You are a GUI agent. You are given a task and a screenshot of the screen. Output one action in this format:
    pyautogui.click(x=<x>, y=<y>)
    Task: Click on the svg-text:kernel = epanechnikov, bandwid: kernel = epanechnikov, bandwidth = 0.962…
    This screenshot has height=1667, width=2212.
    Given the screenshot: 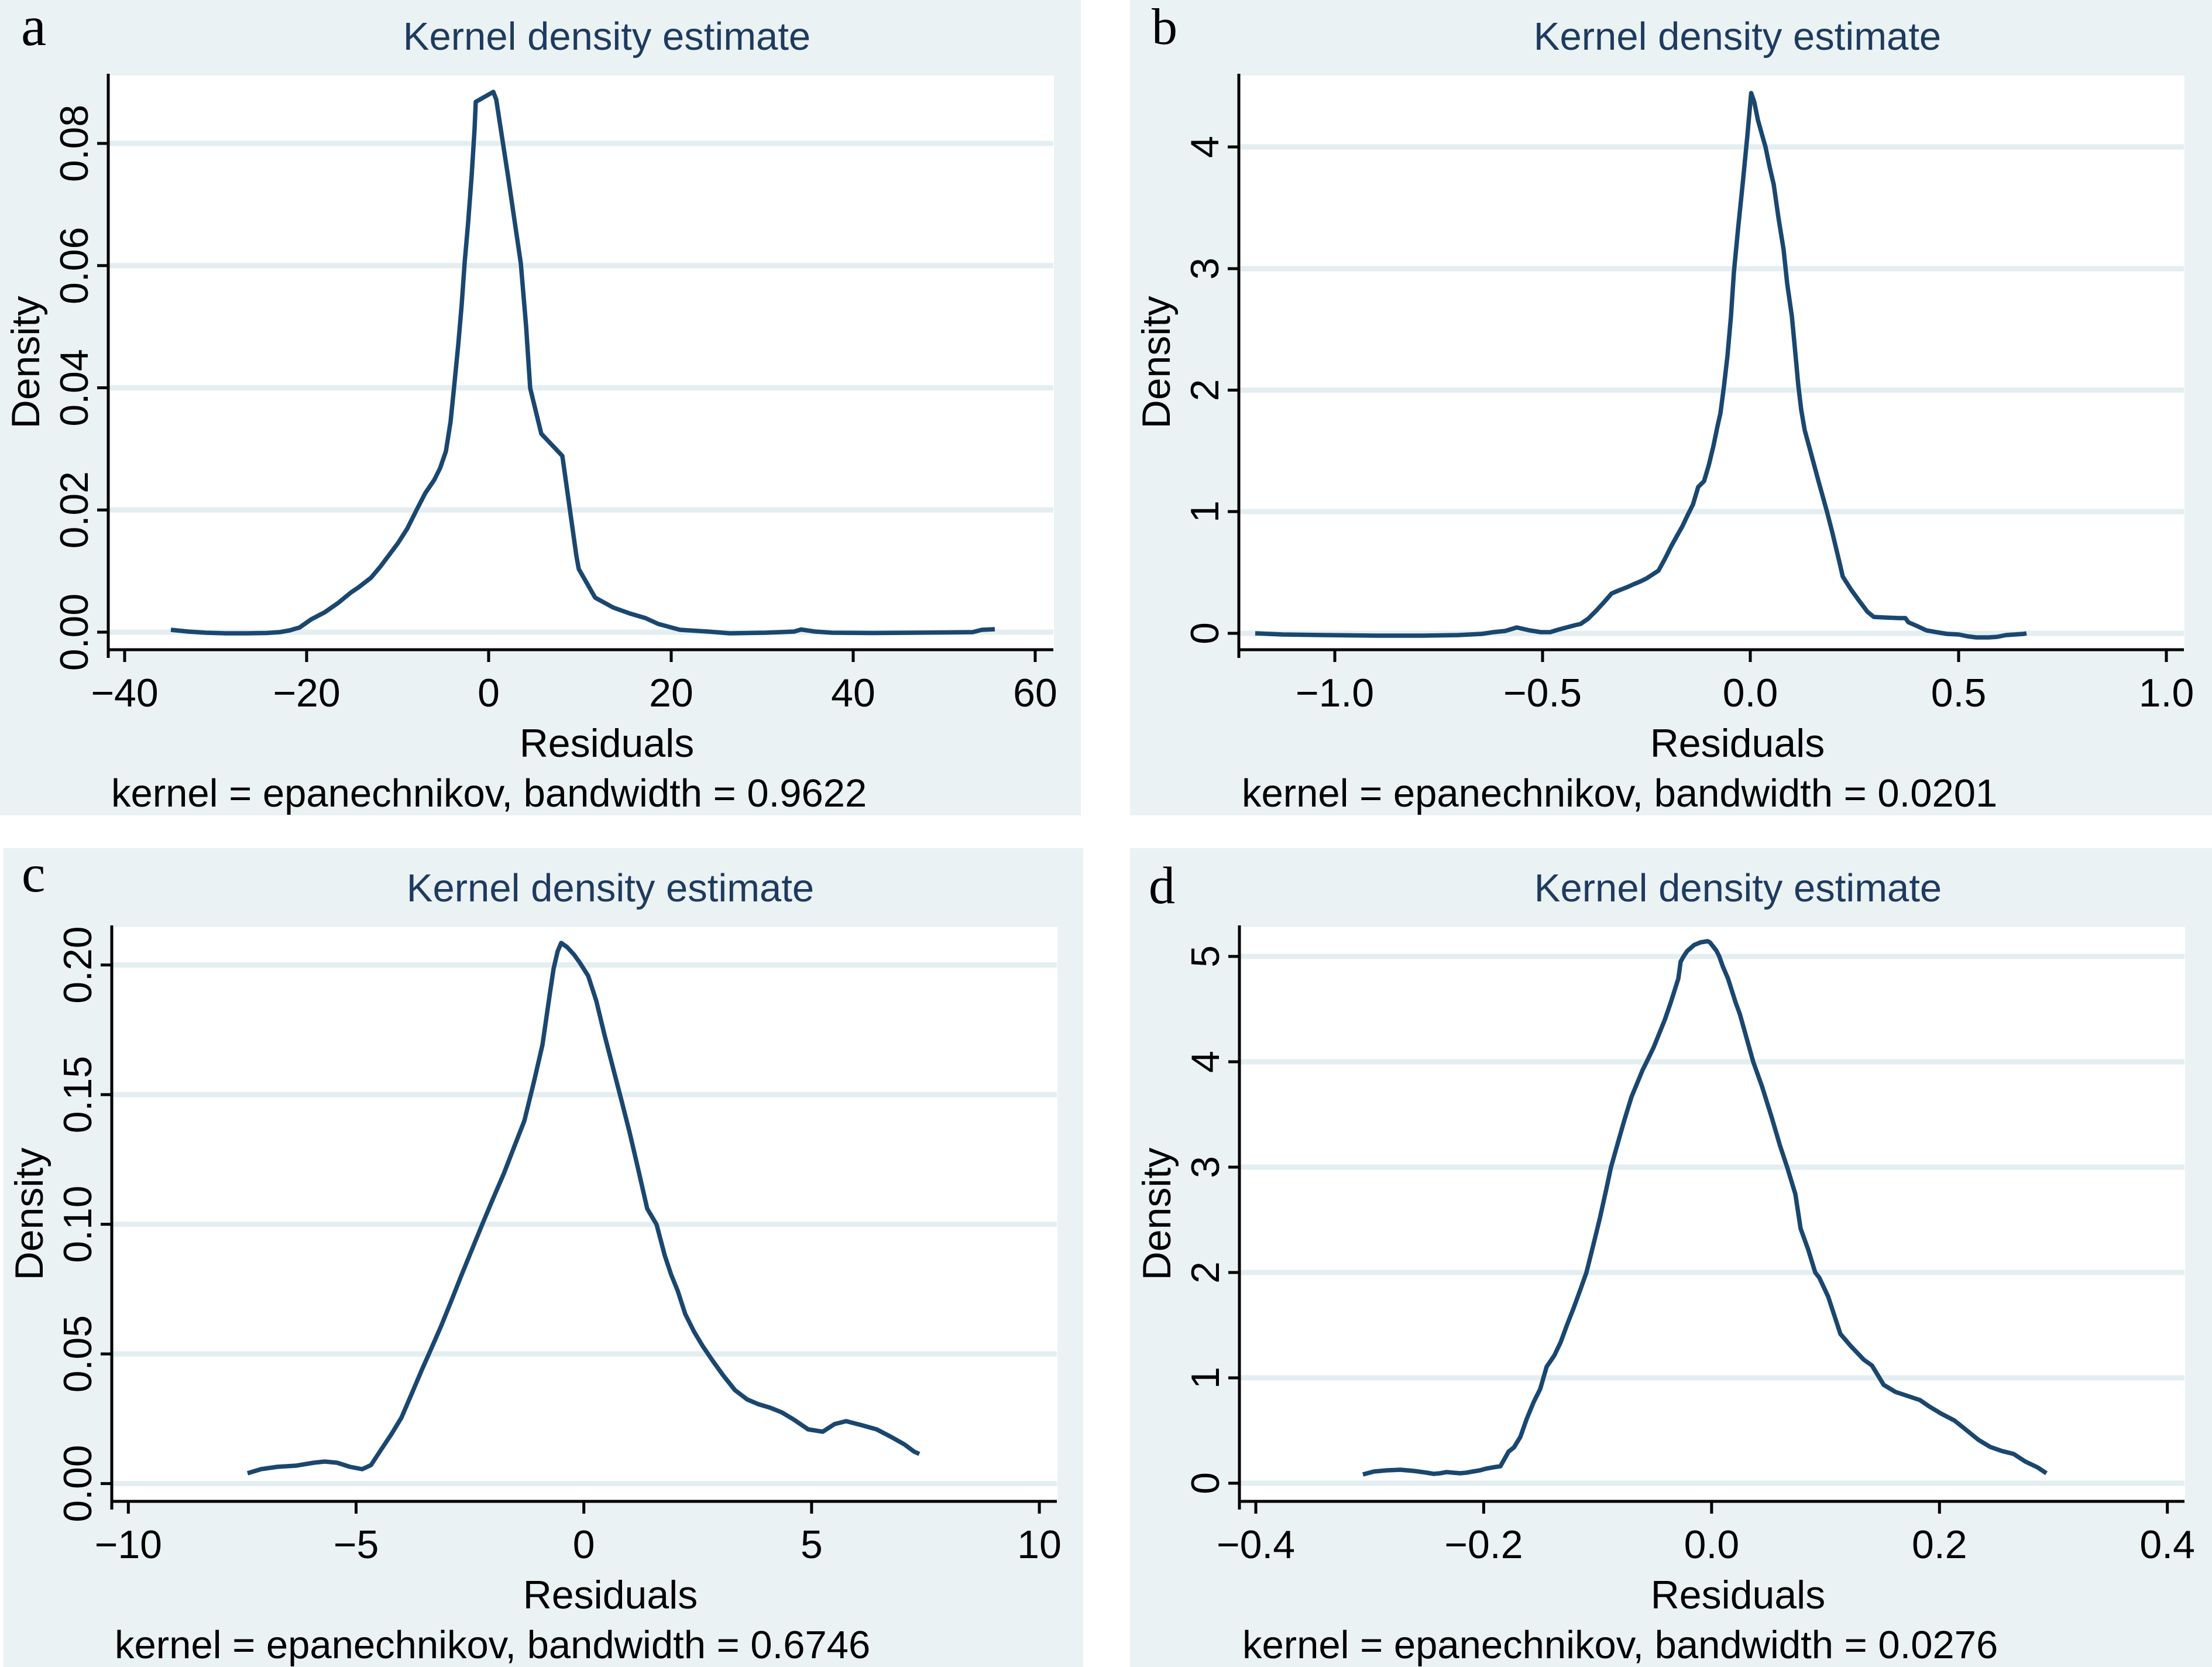 What is the action you would take?
    pyautogui.click(x=489, y=793)
    